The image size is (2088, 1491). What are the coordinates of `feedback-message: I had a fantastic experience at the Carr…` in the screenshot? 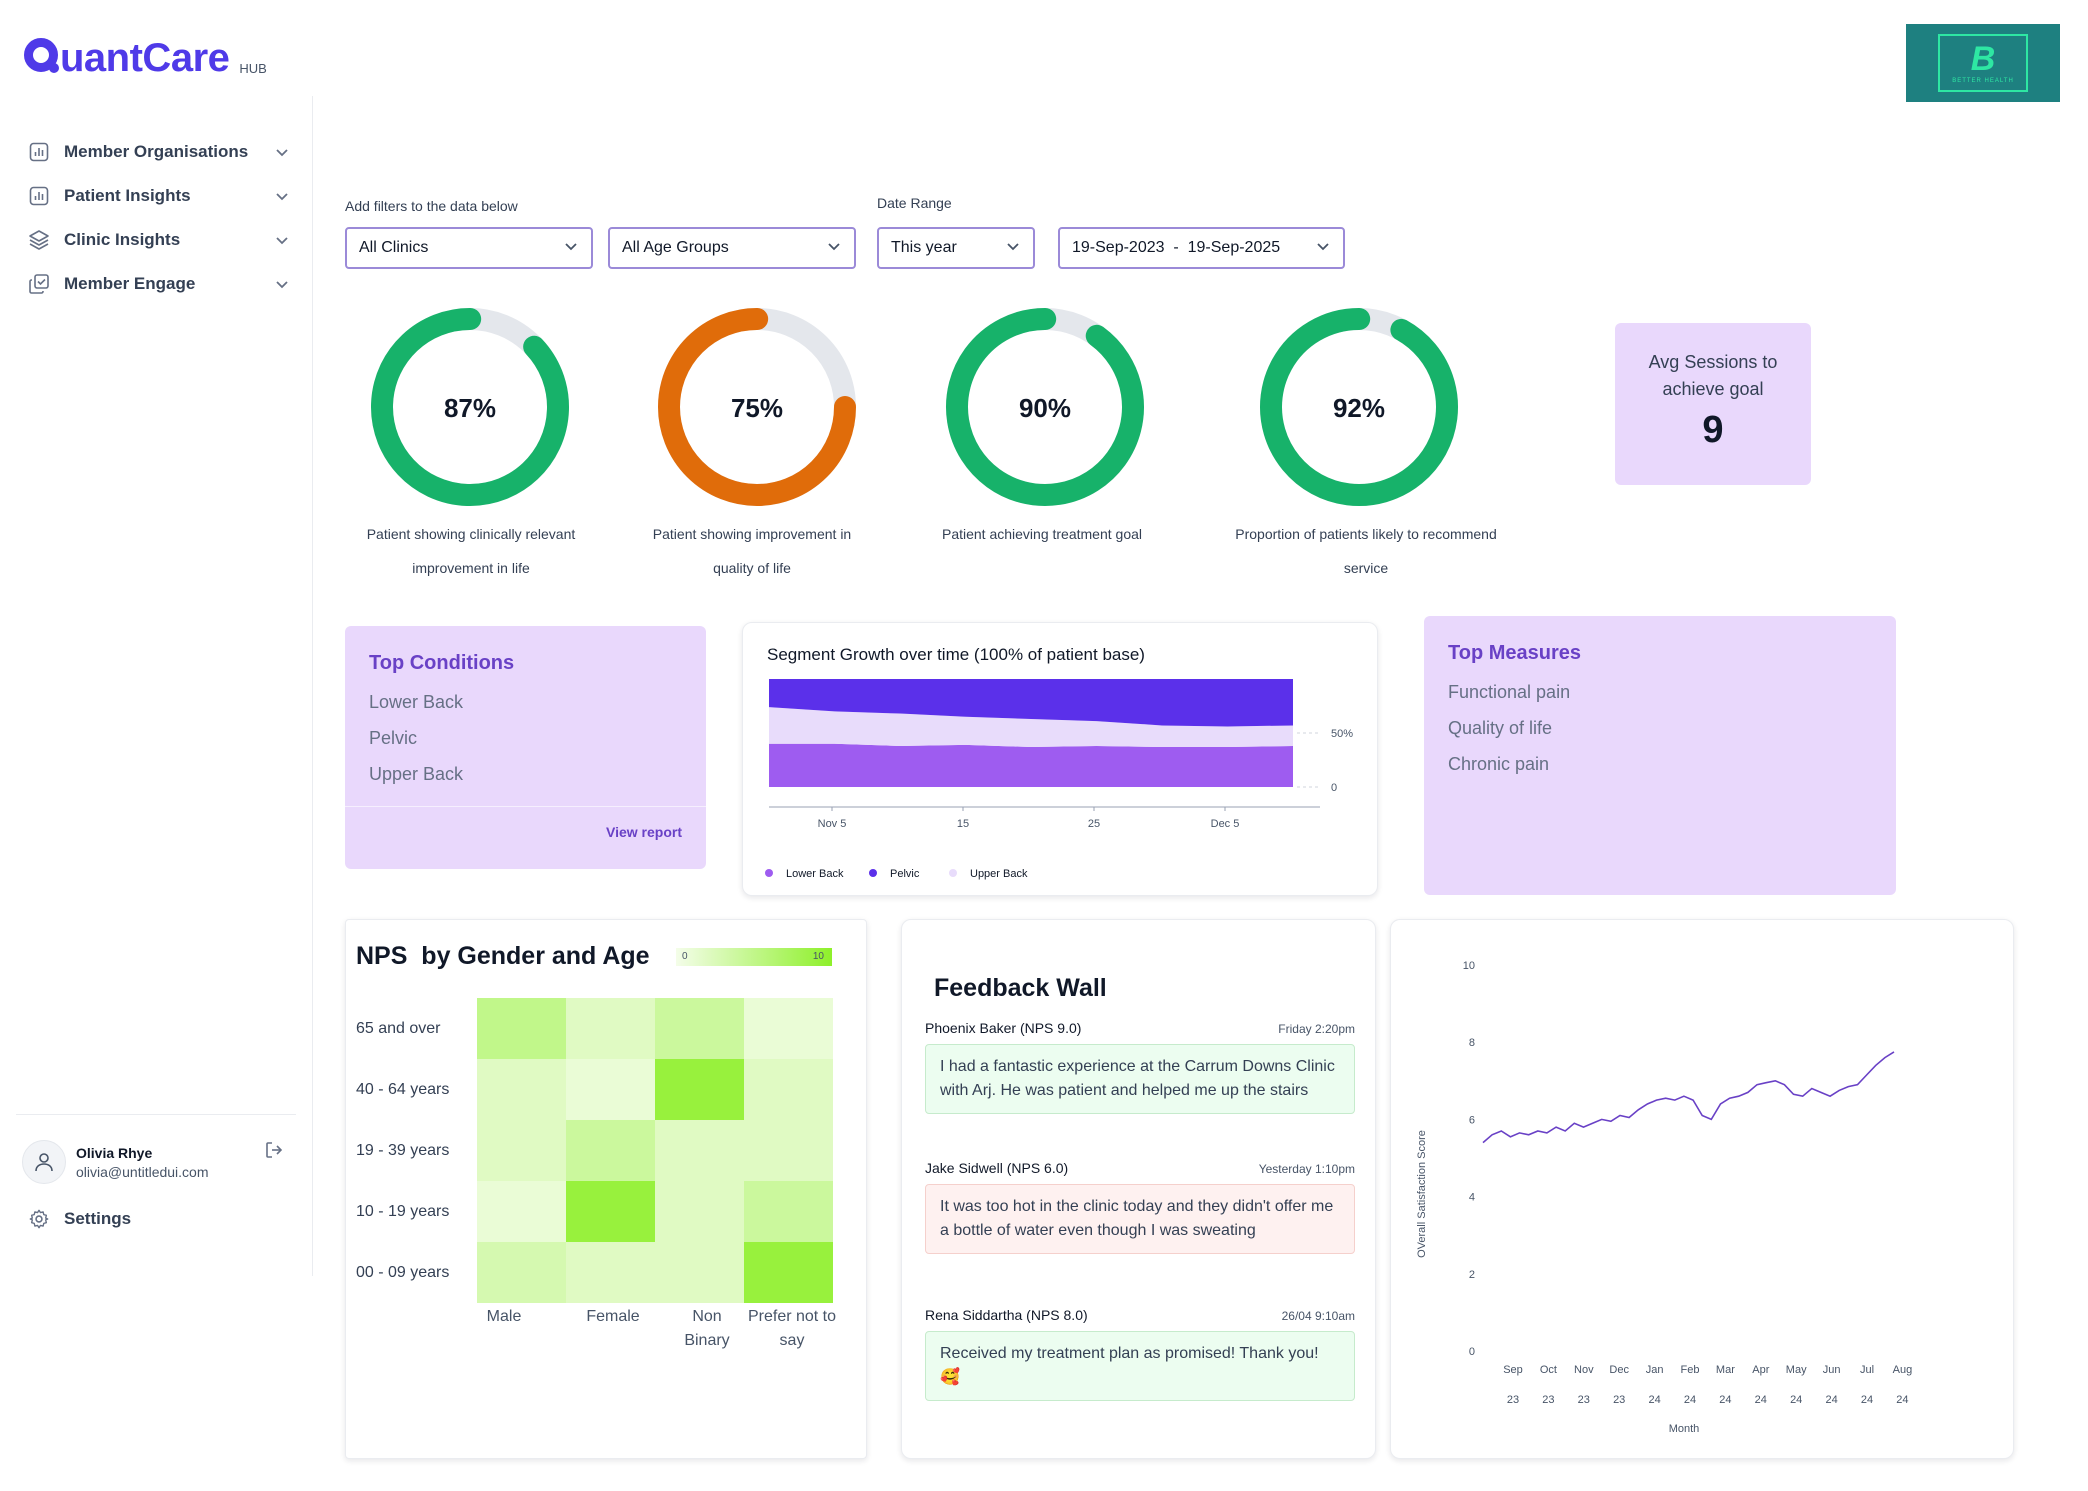 It's located at (1140, 1079).